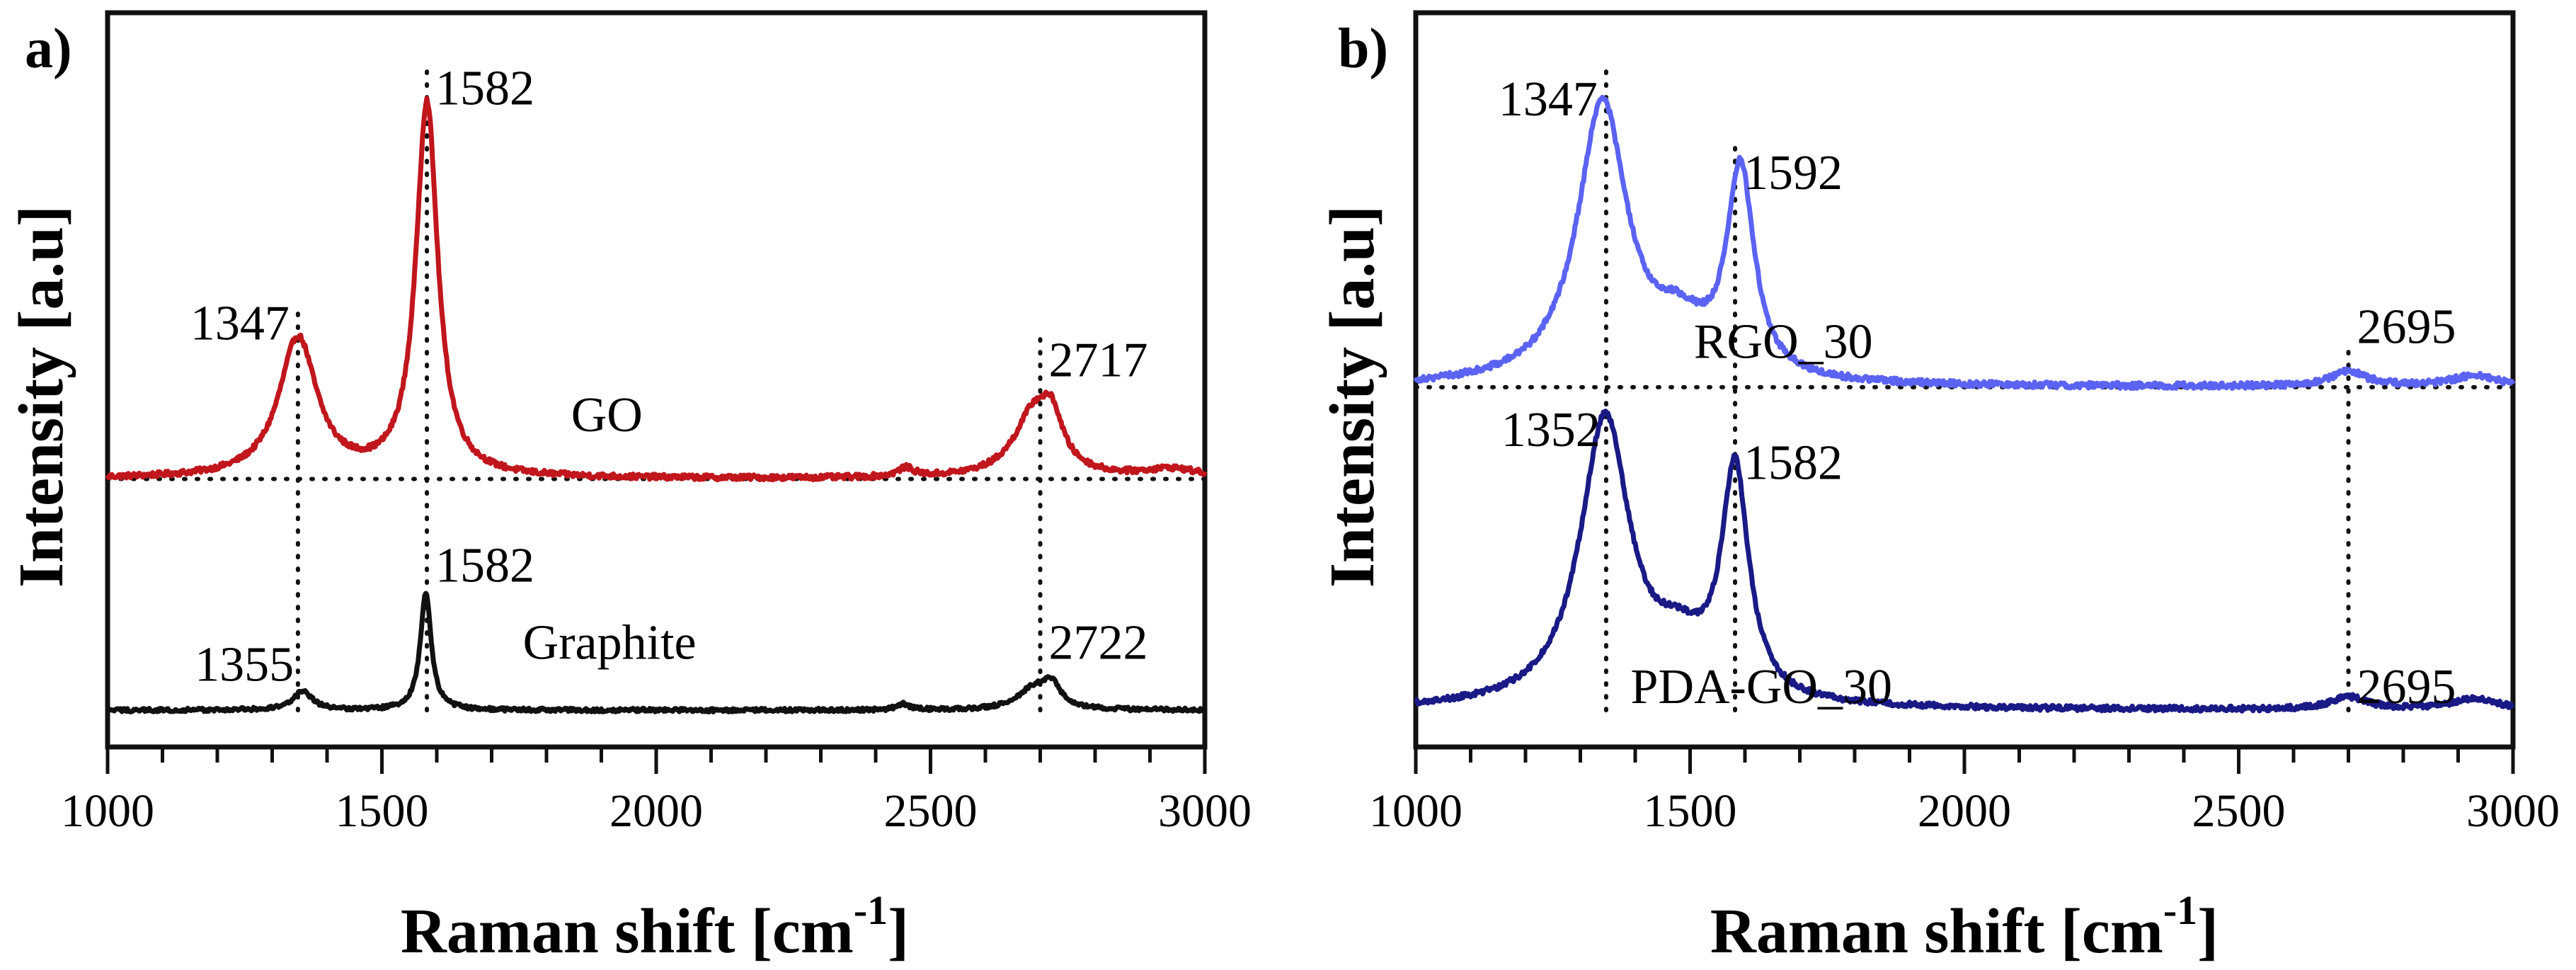  What do you see at coordinates (2180, 910) in the screenshot?
I see `panel-b-x-axis-title-sup: -1` at bounding box center [2180, 910].